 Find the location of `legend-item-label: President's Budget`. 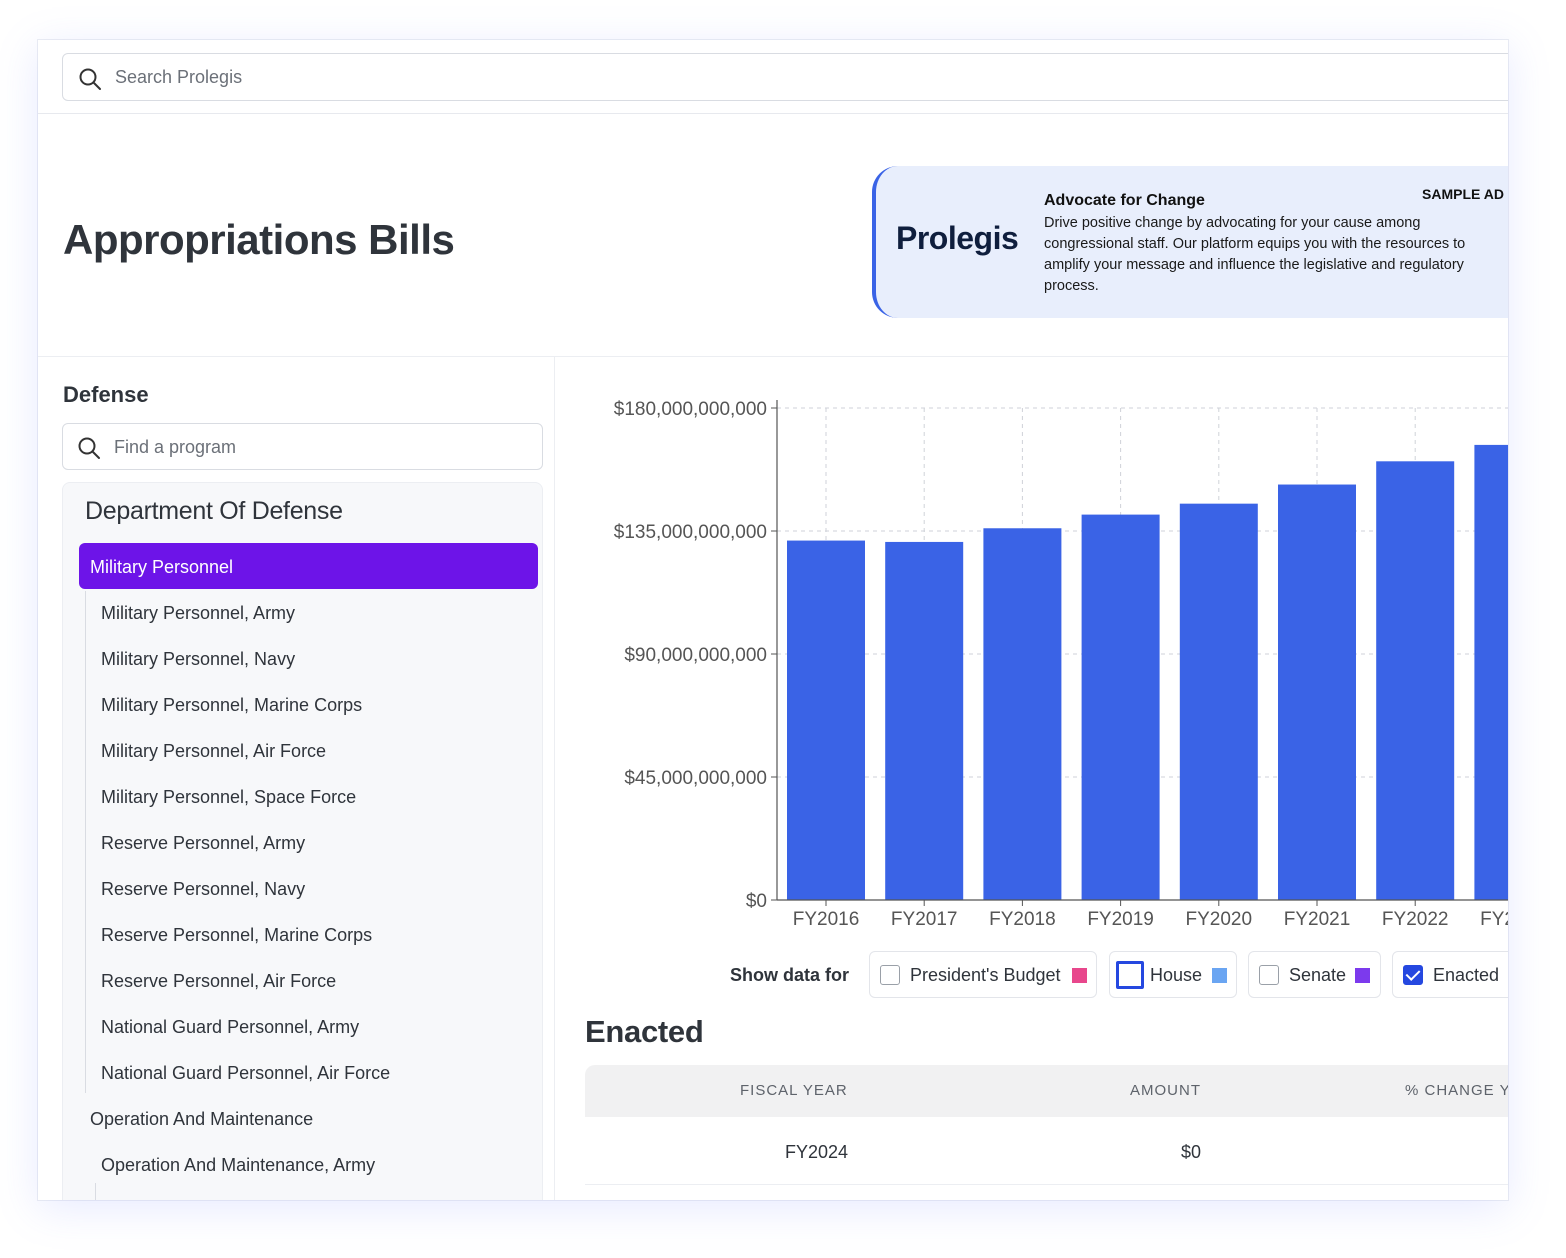

legend-item-label: President's Budget is located at coordinates (985, 975).